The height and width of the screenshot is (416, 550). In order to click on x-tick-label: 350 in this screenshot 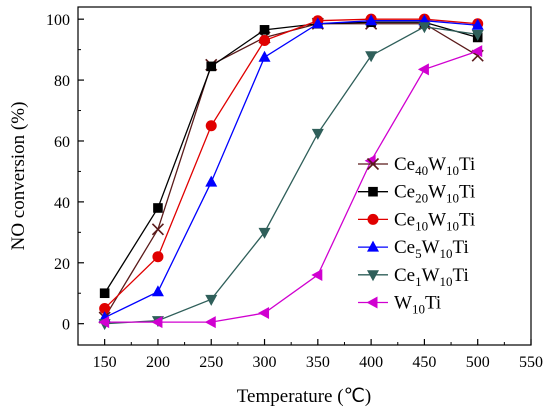, I will do `click(318, 362)`.